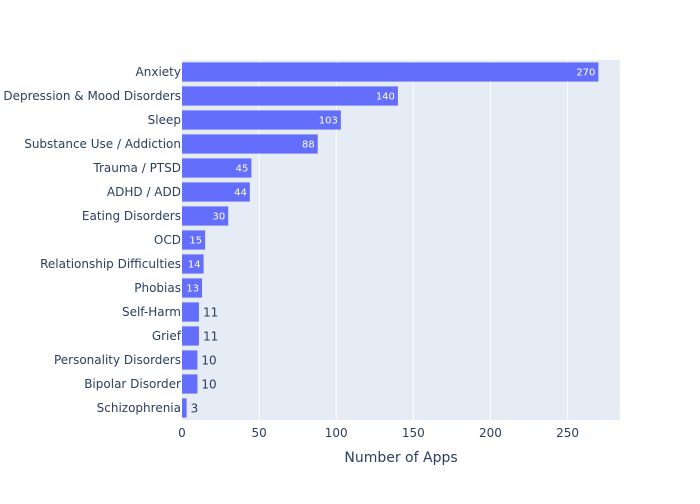 The width and height of the screenshot is (700, 504). I want to click on category-label: Grief, so click(167, 336).